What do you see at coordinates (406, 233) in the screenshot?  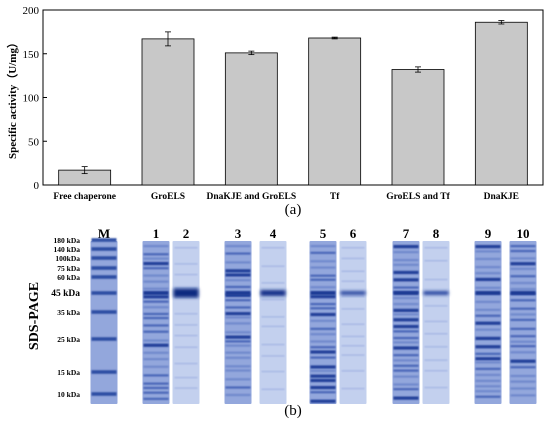 I see `lane-label-7: 7` at bounding box center [406, 233].